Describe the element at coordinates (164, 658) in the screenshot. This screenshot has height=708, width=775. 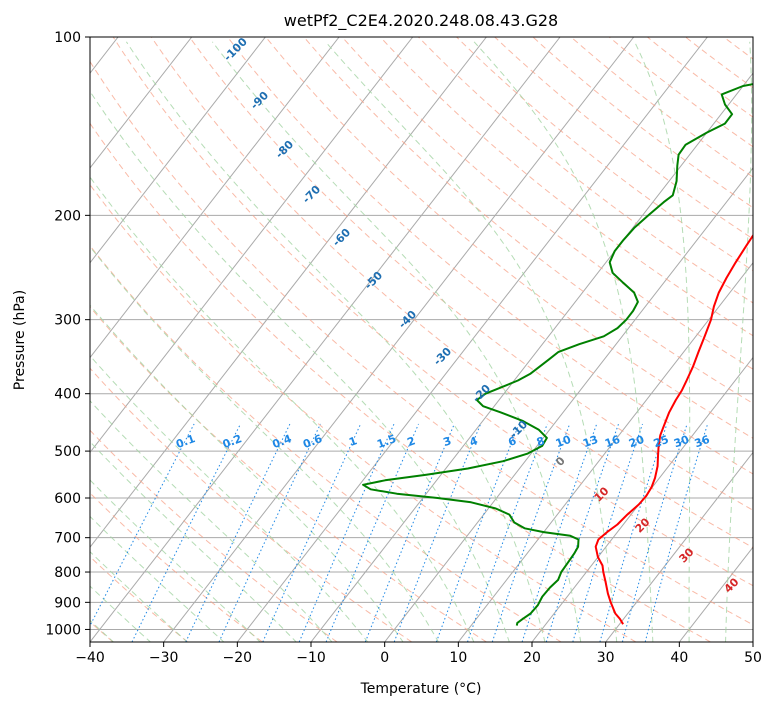
I see `x-tick-label: −30` at that location.